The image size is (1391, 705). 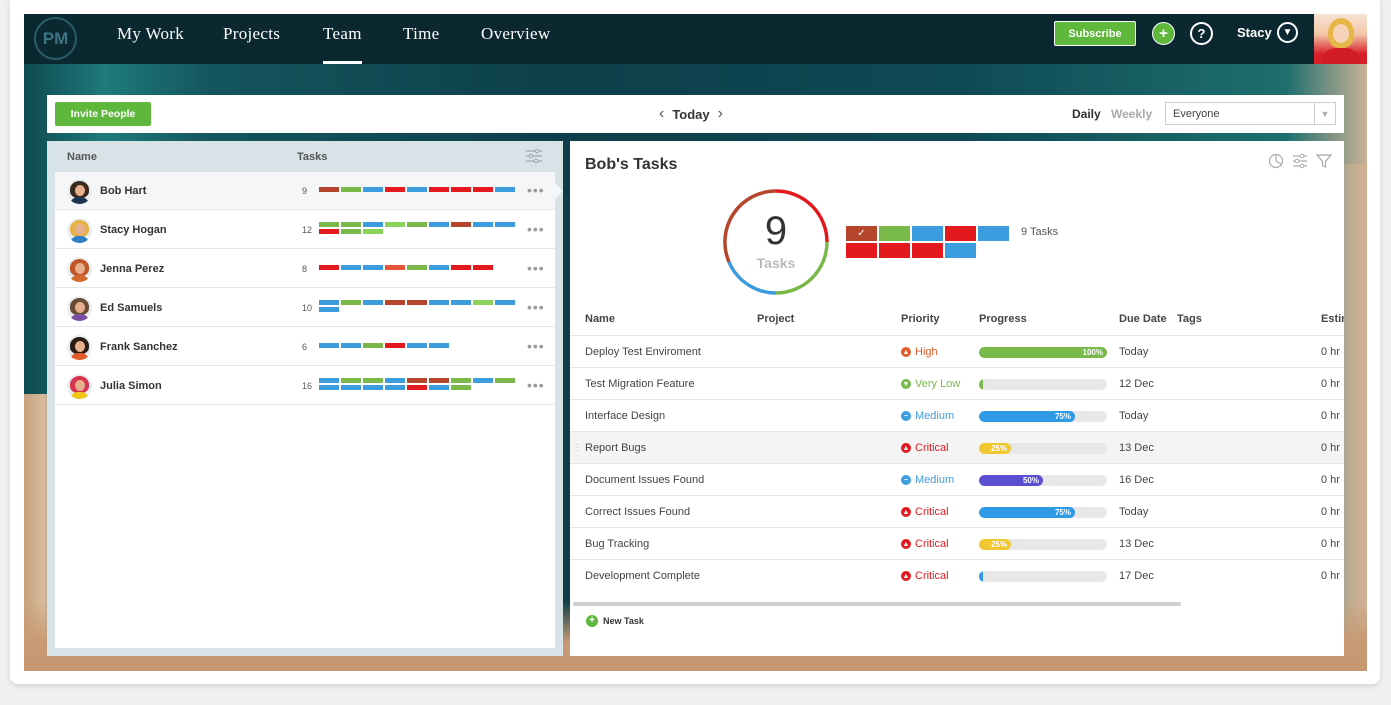 What do you see at coordinates (615, 621) in the screenshot?
I see `new-task-button: + New Task` at bounding box center [615, 621].